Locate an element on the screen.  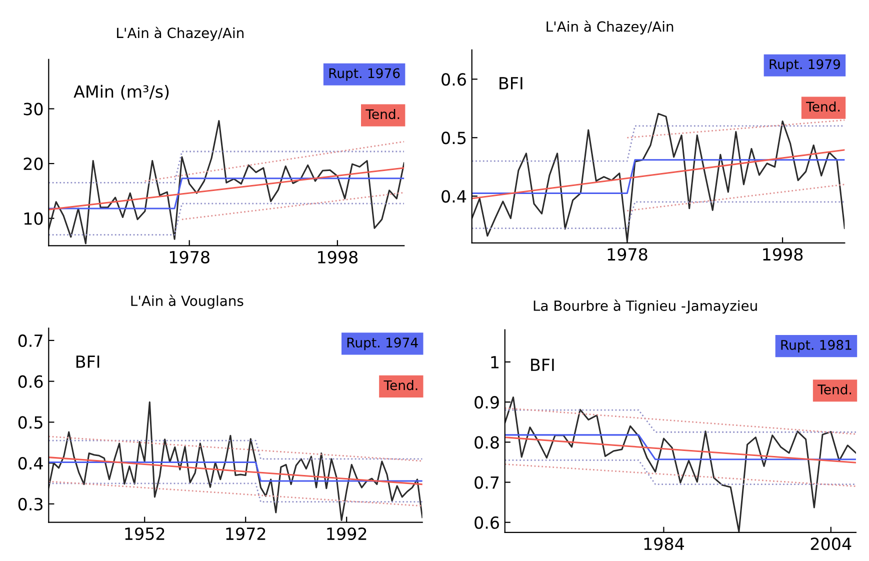
chart-title: L'Ain à Vouglans is located at coordinates (187, 301).